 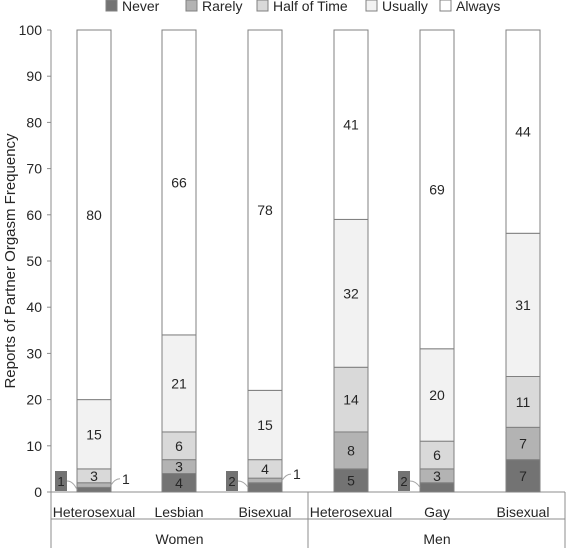 What do you see at coordinates (38, 492) in the screenshot?
I see `y-tick-label: 0` at bounding box center [38, 492].